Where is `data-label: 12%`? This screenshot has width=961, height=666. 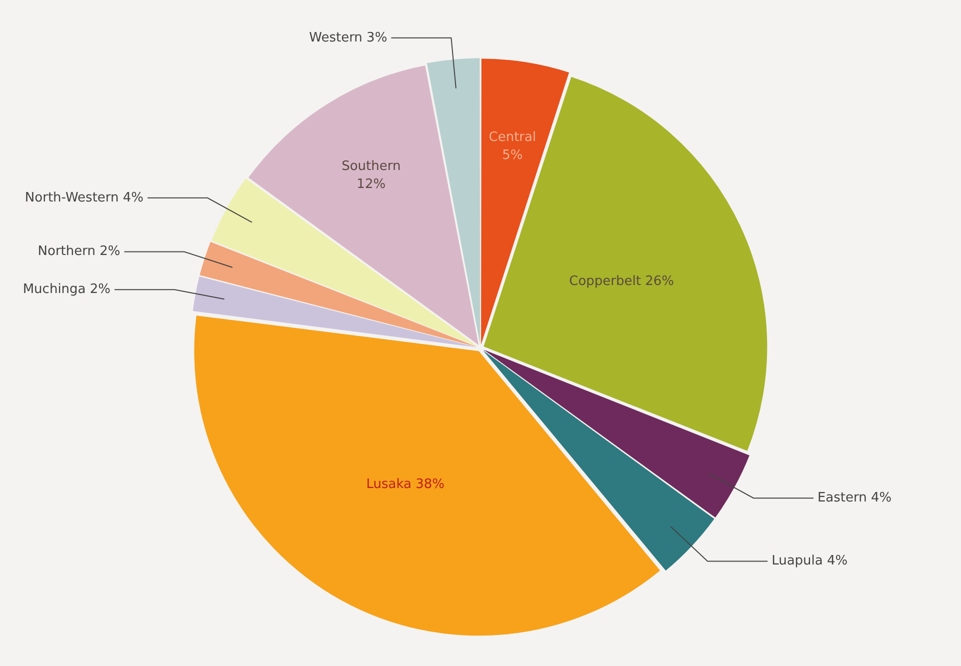 data-label: 12% is located at coordinates (371, 184).